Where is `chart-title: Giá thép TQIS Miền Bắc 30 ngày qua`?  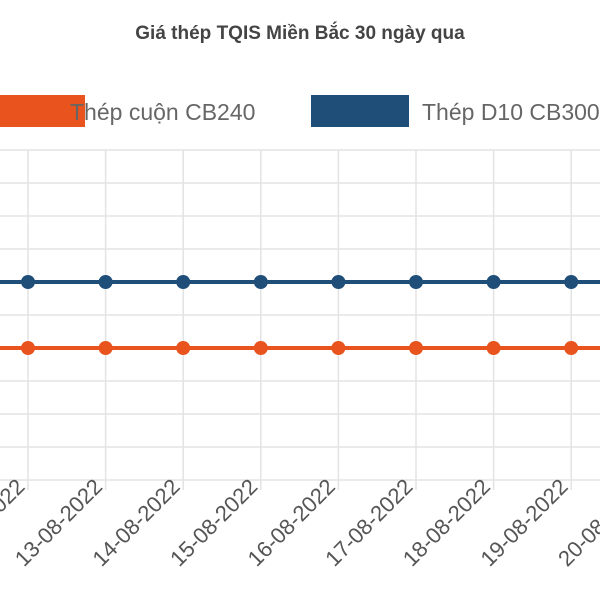 chart-title: Giá thép TQIS Miền Bắc 30 ngày qua is located at coordinates (300, 33).